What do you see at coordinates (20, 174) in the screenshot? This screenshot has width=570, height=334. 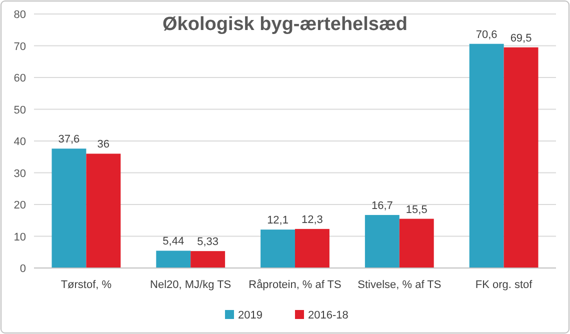 I see `y-tick-label: 30` at bounding box center [20, 174].